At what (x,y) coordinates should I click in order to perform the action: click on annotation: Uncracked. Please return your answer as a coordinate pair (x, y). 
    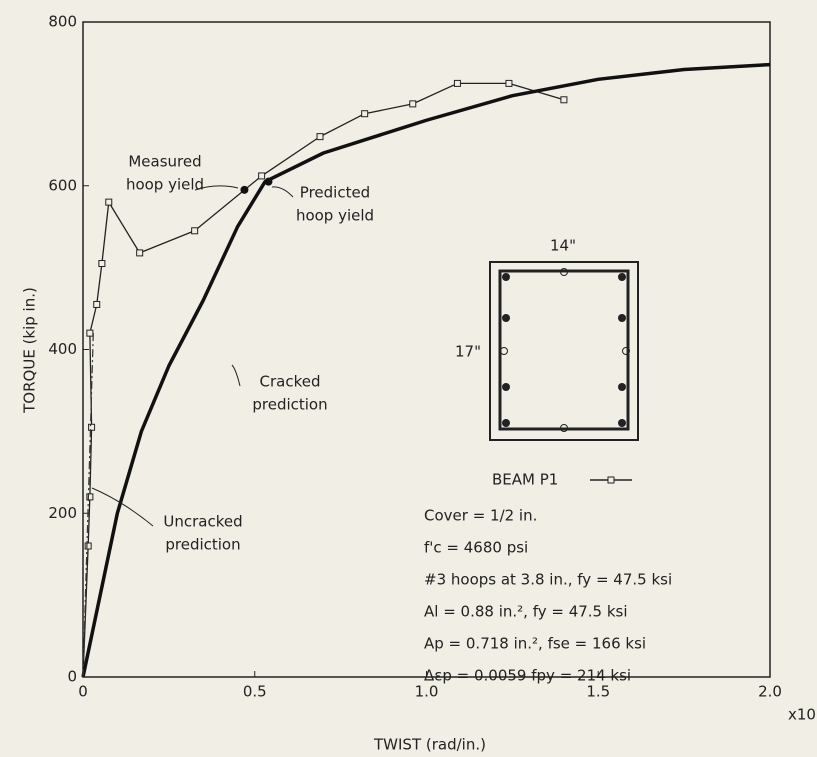
    Looking at the image, I should click on (202, 522).